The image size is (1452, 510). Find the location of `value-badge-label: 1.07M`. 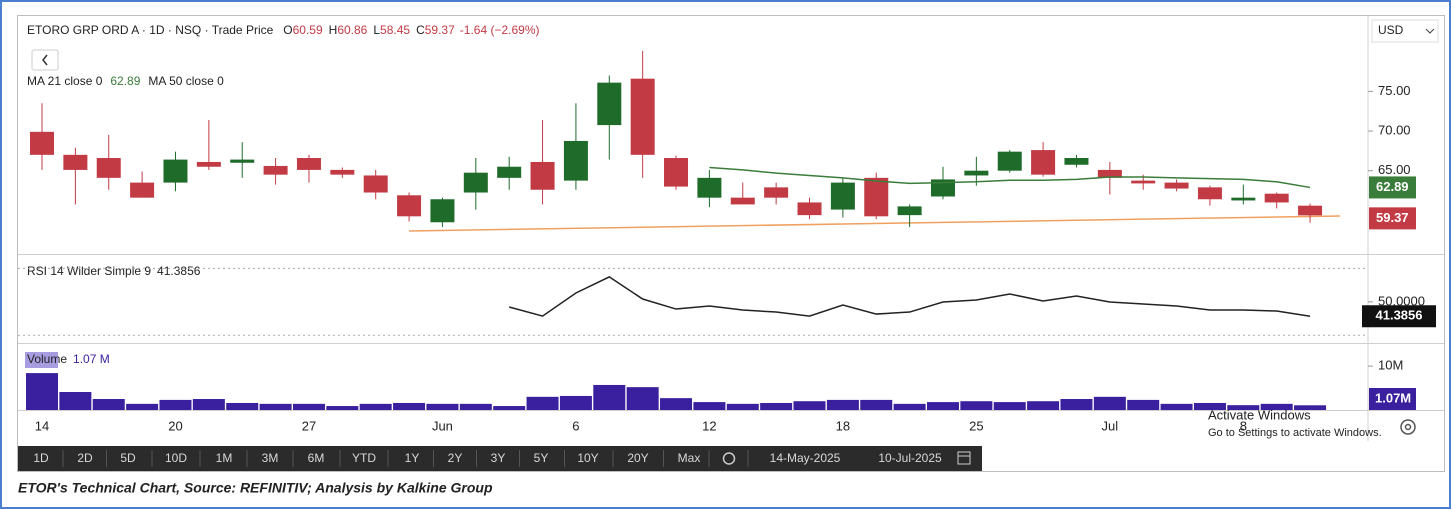

value-badge-label: 1.07M is located at coordinates (1393, 397).